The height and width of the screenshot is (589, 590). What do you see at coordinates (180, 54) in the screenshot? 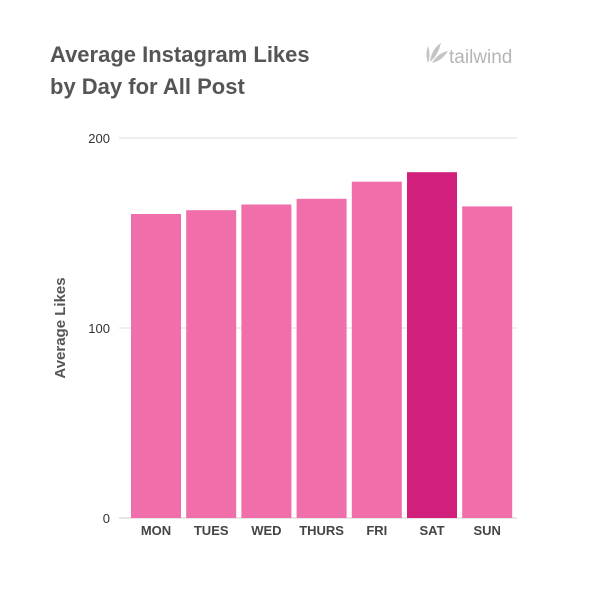
I see `chart-title-line-1: Average Instagram Likes` at bounding box center [180, 54].